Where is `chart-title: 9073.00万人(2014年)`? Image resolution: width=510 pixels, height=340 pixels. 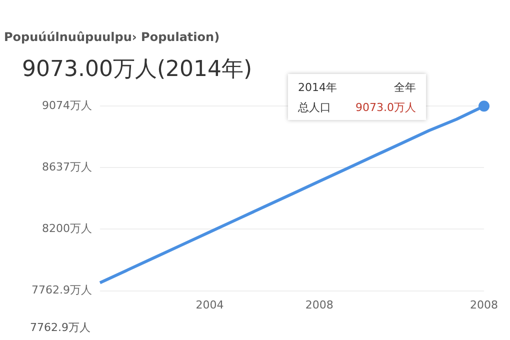
chart-title: 9073.00万人(2014年) is located at coordinates (137, 70).